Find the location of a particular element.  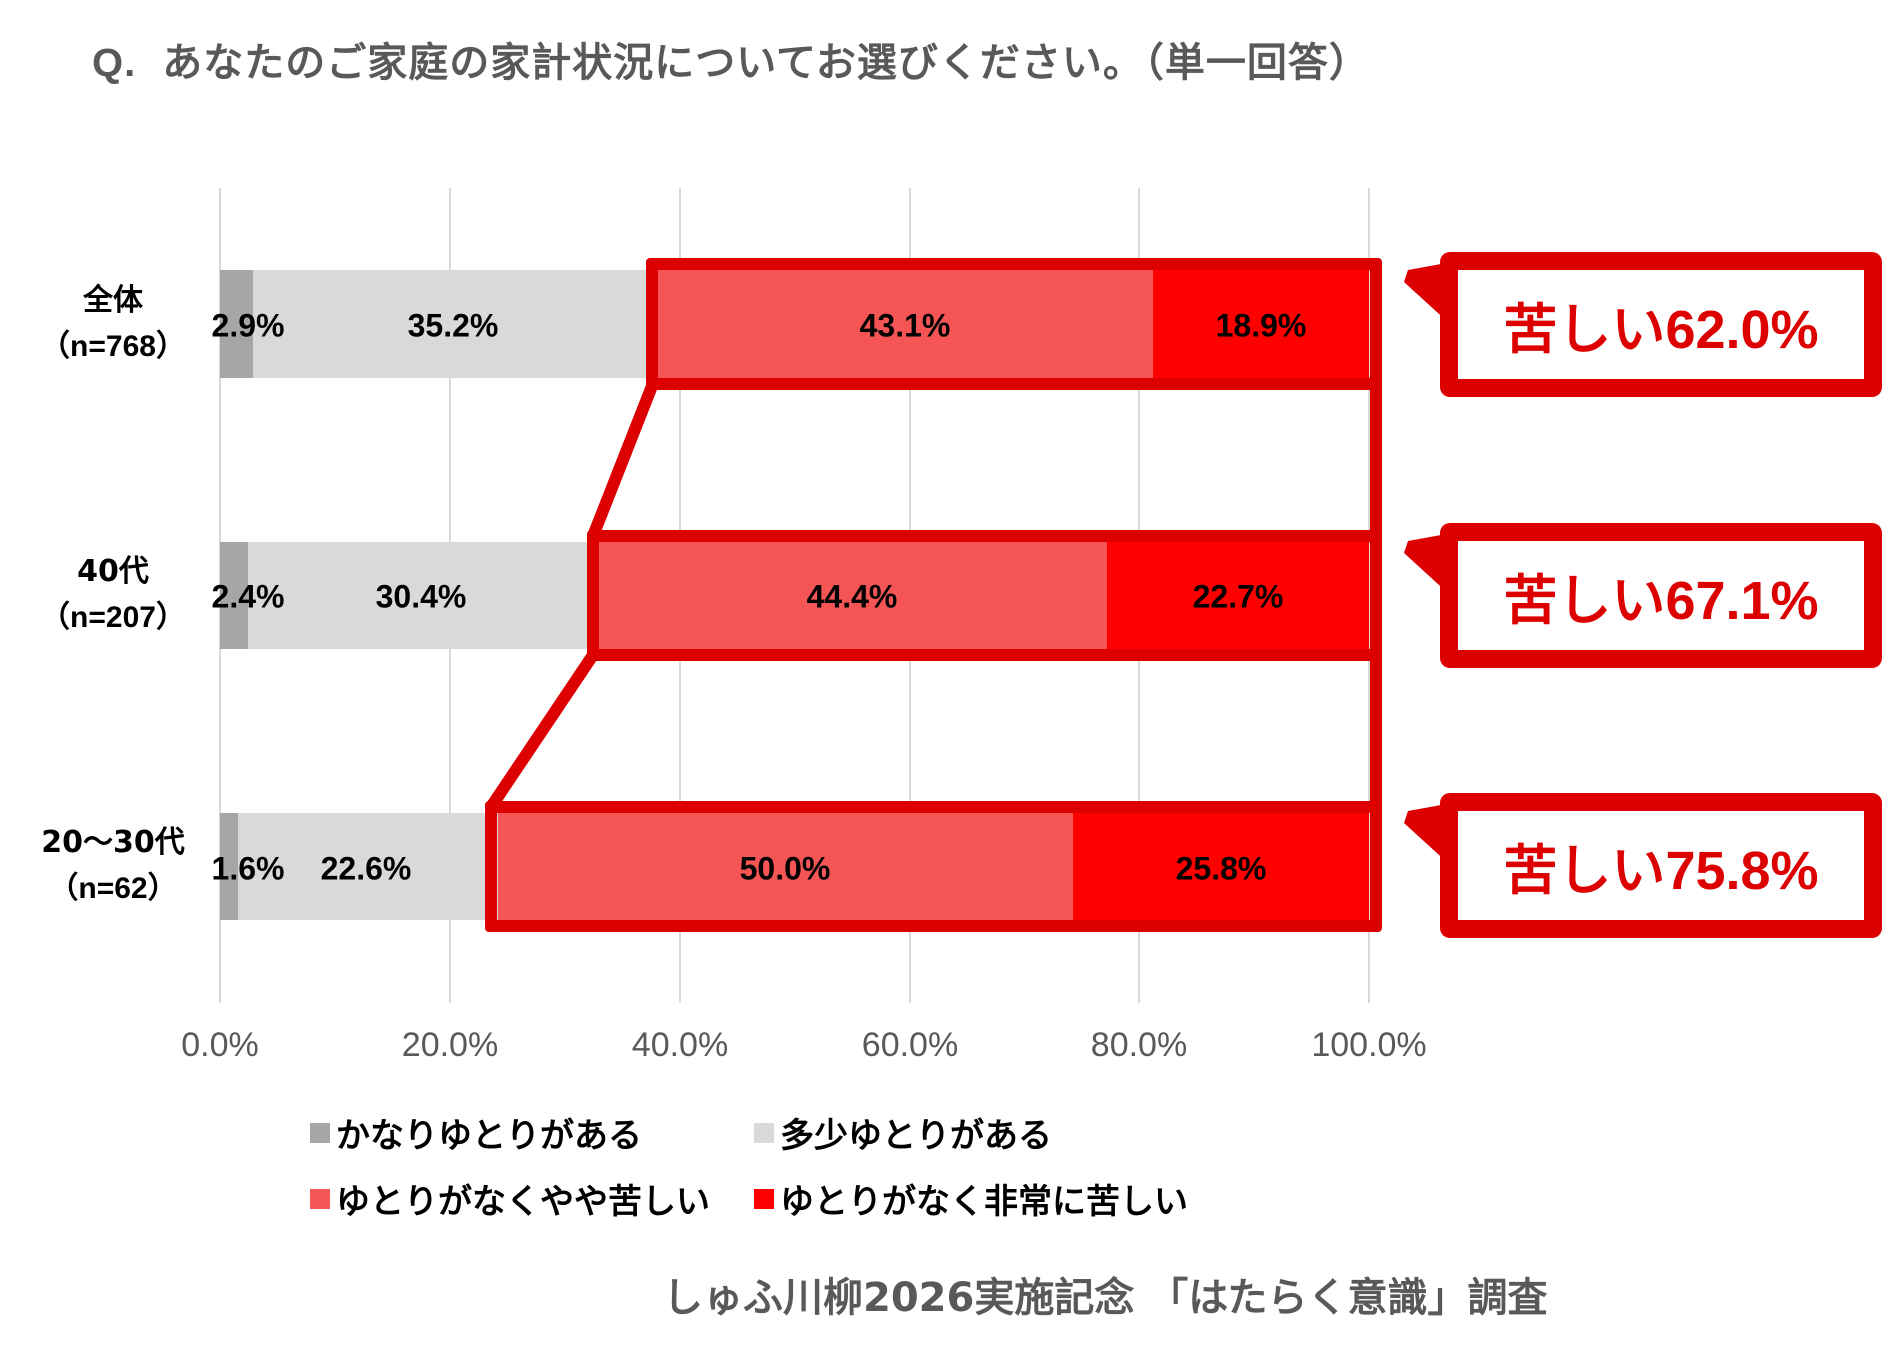

value-label: 22.6% is located at coordinates (366, 868).